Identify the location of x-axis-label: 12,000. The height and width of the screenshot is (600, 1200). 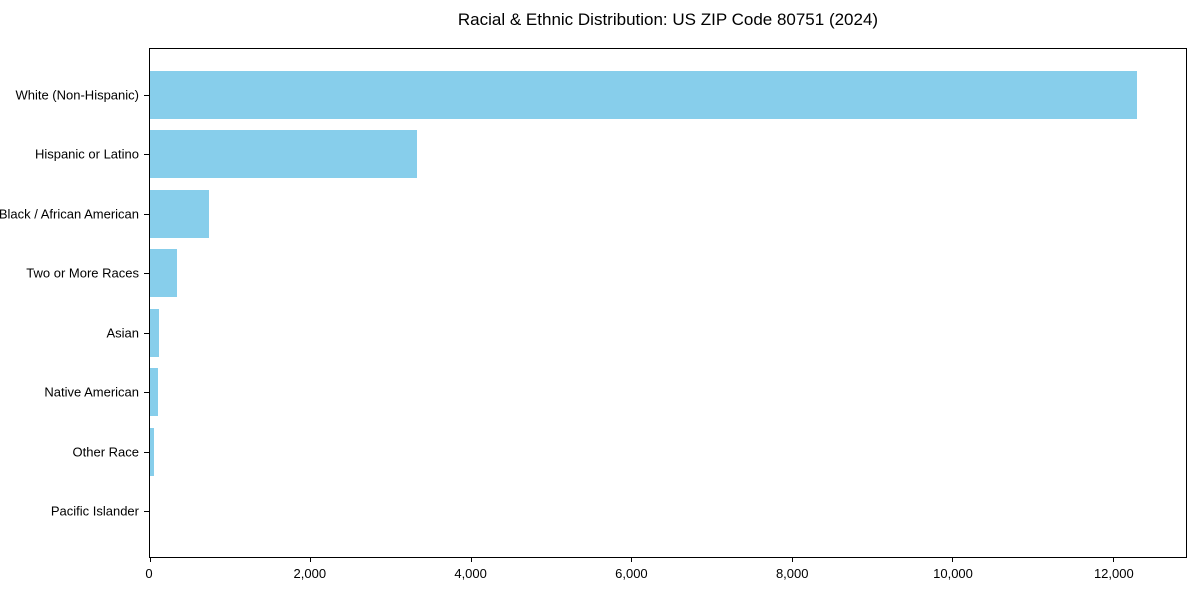
(1113, 573).